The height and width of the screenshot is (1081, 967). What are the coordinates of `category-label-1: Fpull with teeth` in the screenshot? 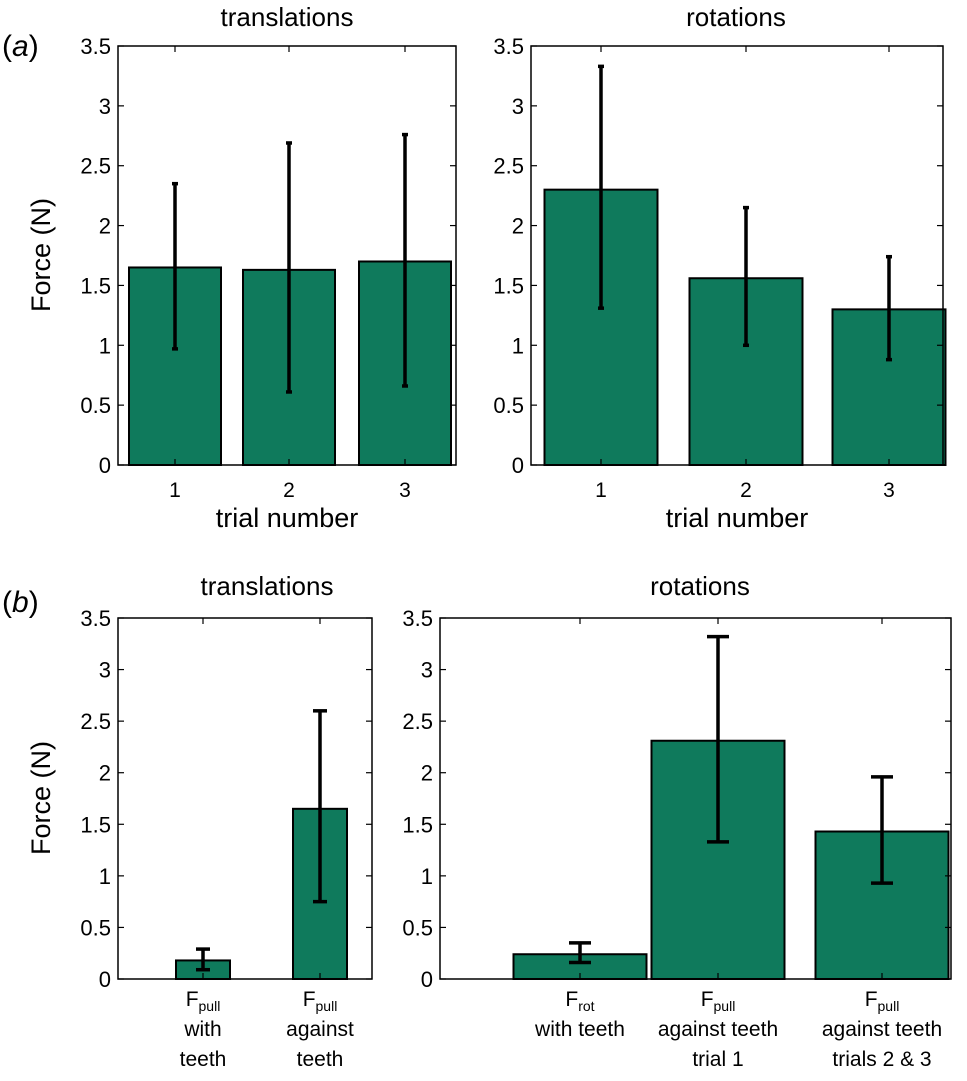 It's located at (203, 1029).